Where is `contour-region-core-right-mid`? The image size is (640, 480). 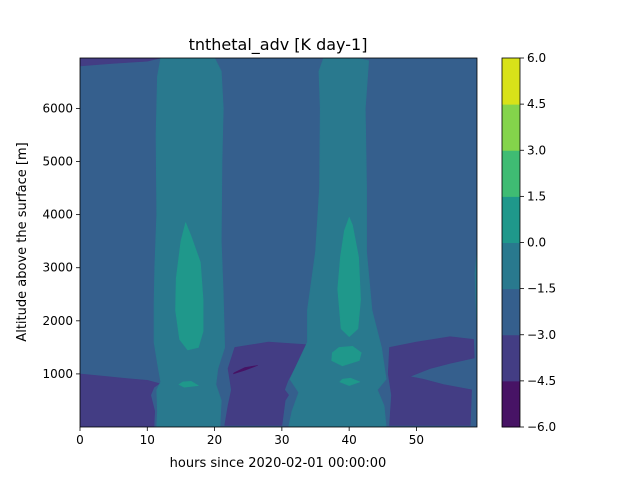 contour-region-core-right-mid is located at coordinates (346, 356).